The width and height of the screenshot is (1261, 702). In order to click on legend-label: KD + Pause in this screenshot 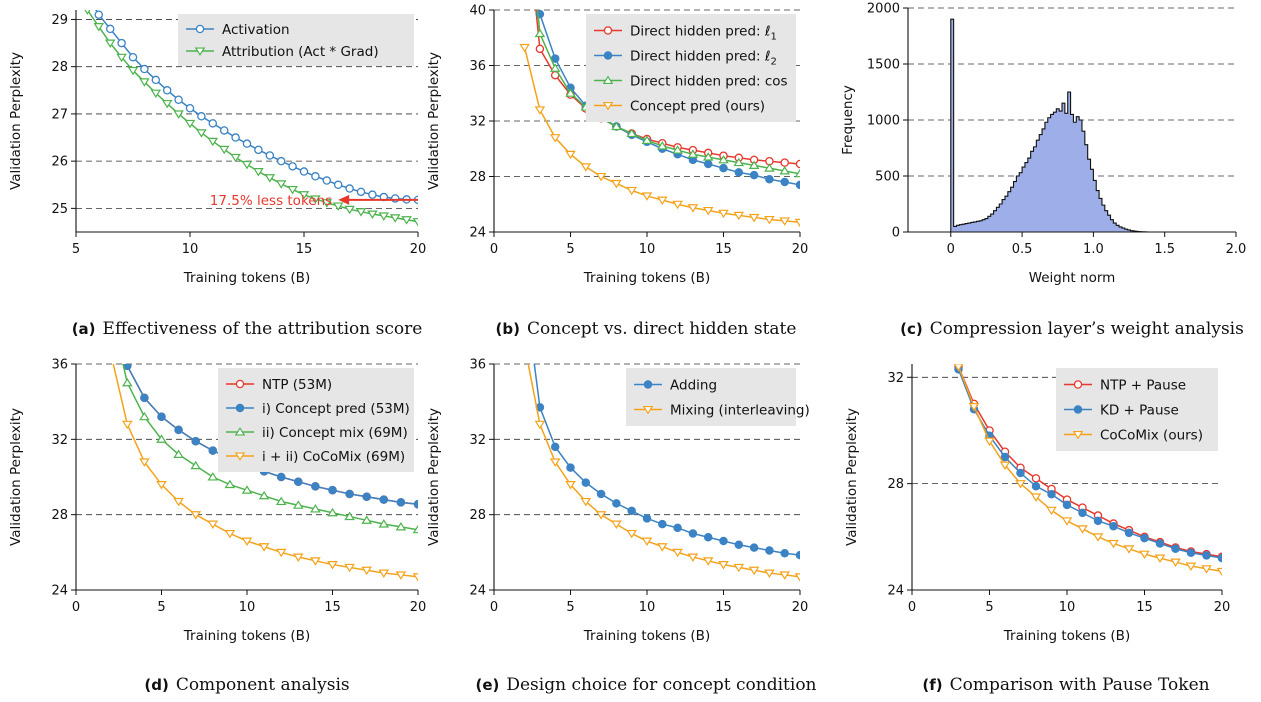, I will do `click(1139, 411)`.